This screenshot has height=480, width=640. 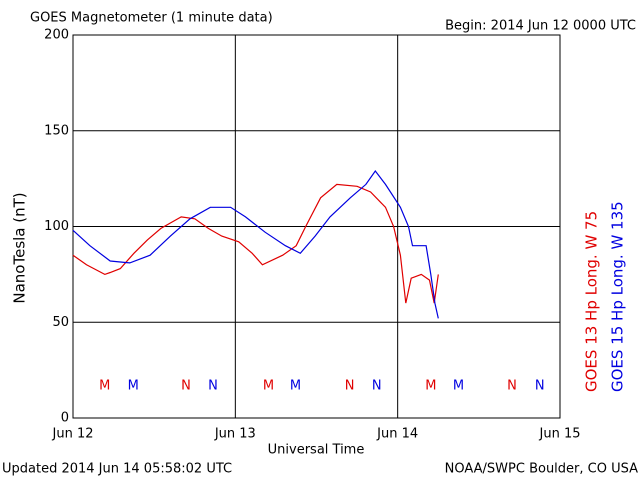 What do you see at coordinates (235, 434) in the screenshot?
I see `x-tick-label: Jun 13` at bounding box center [235, 434].